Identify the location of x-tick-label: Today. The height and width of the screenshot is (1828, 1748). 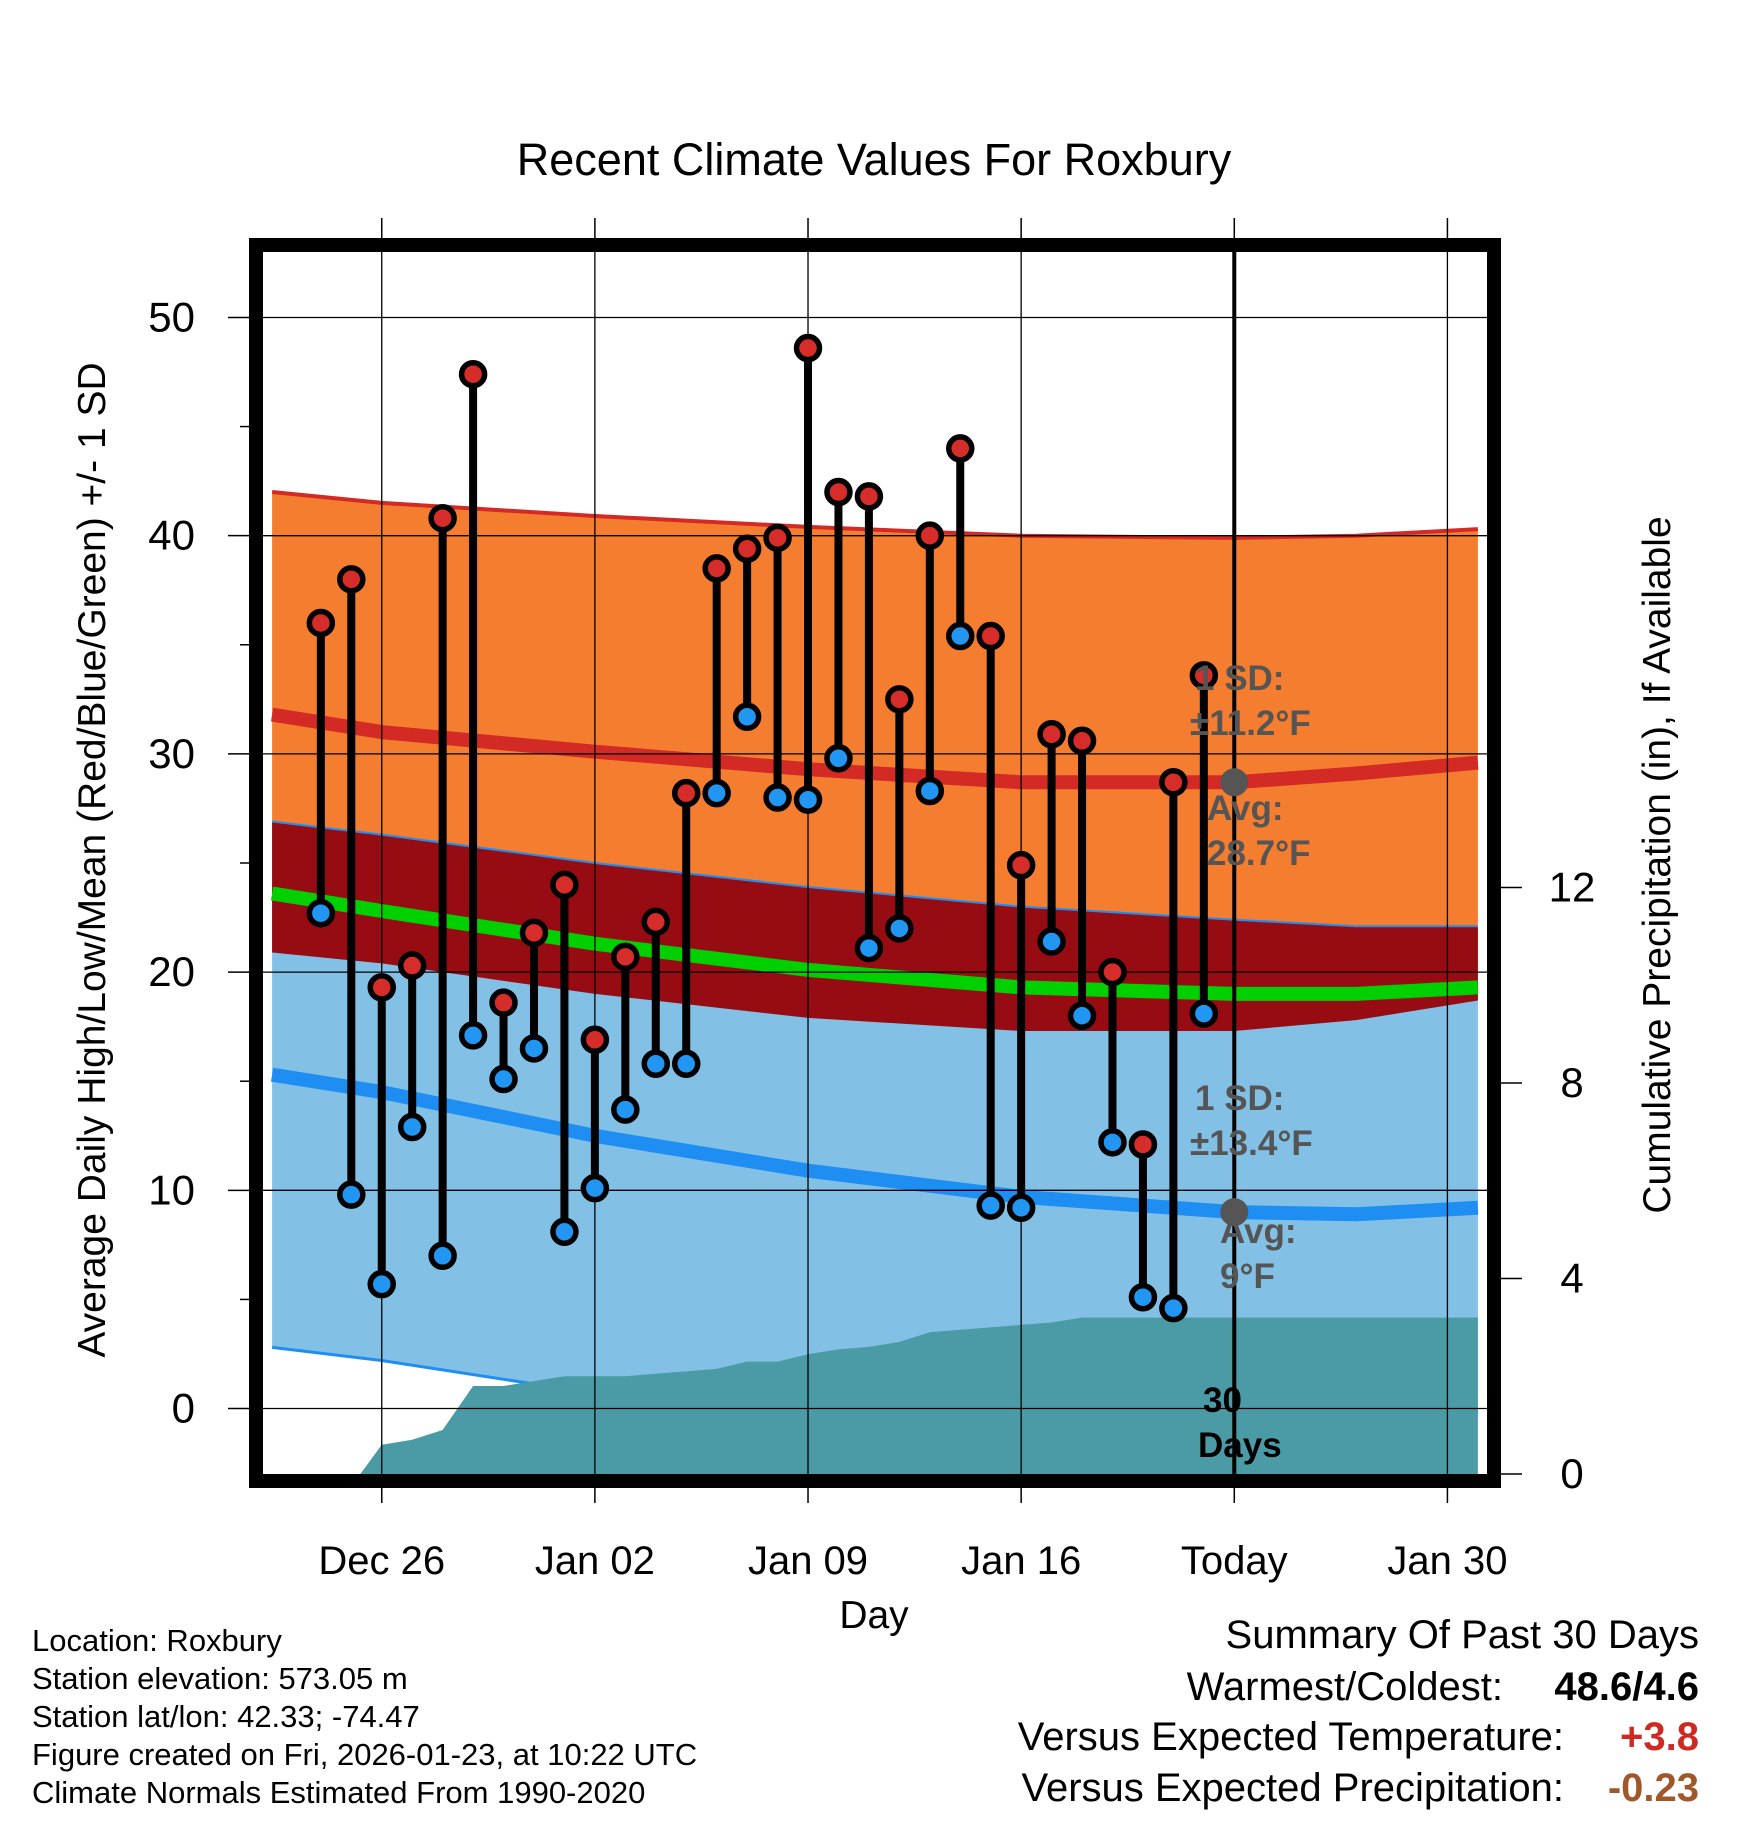
(1234, 1561).